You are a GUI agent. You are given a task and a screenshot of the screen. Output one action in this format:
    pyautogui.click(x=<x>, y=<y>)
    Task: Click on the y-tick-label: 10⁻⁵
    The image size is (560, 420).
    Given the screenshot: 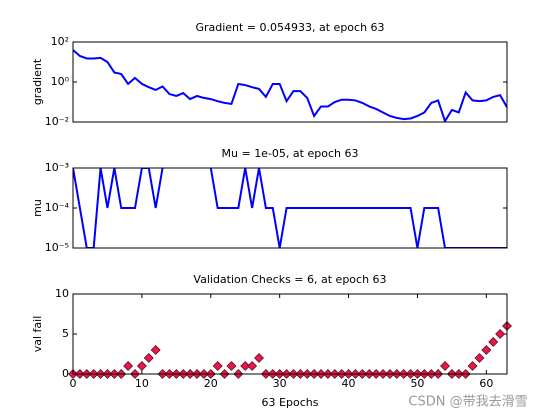 What is the action you would take?
    pyautogui.click(x=57, y=247)
    